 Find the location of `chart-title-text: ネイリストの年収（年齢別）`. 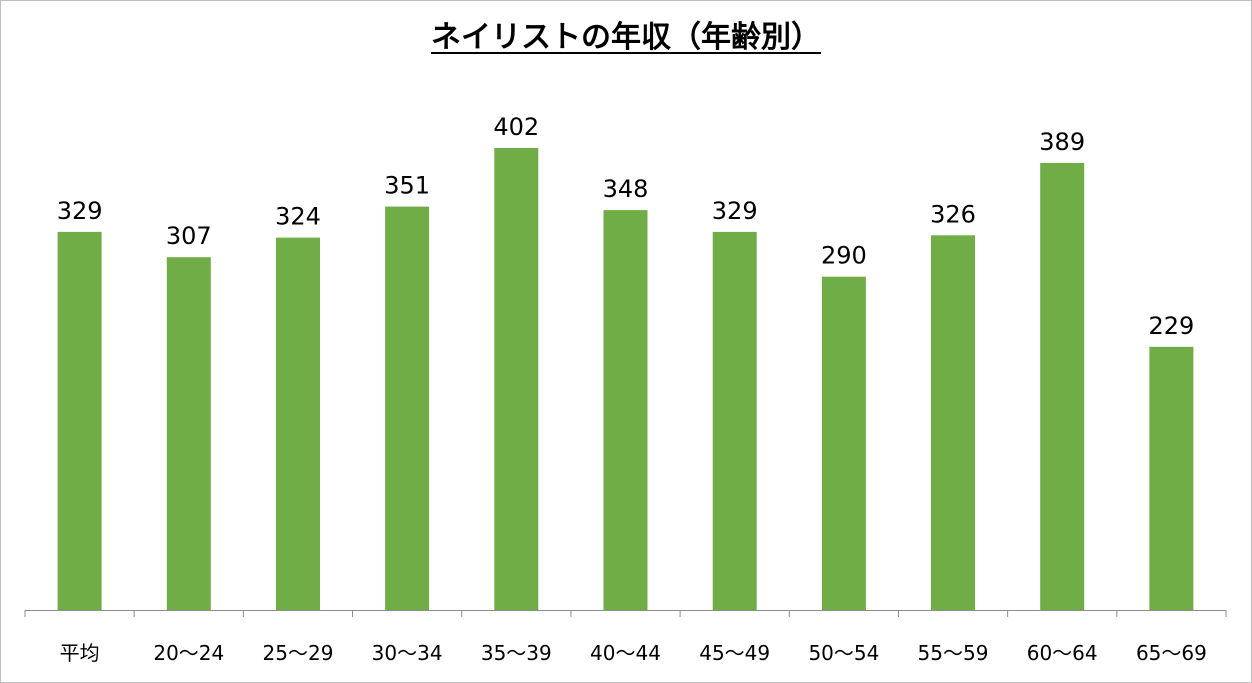

chart-title-text: ネイリストの年収（年齢別） is located at coordinates (626, 37).